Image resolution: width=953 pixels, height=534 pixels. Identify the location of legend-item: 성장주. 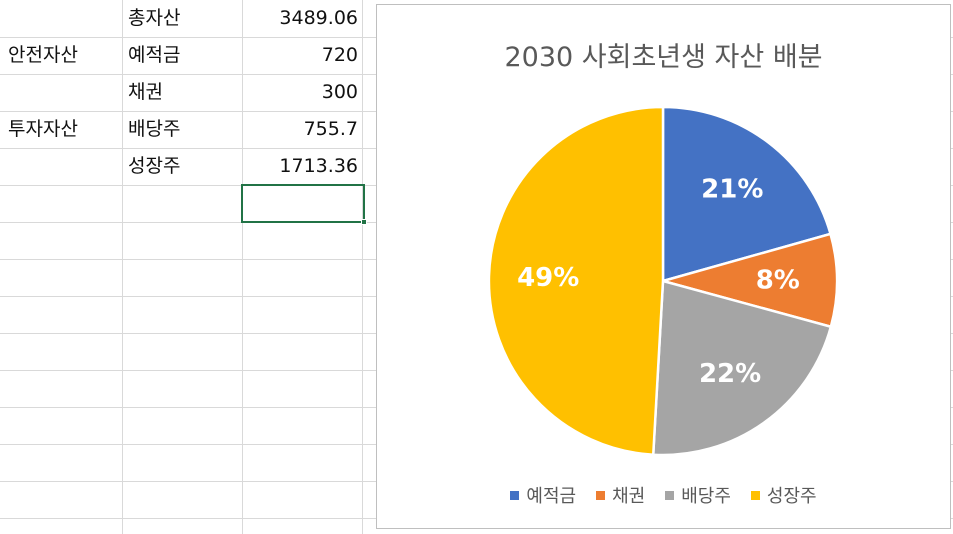
(783, 495).